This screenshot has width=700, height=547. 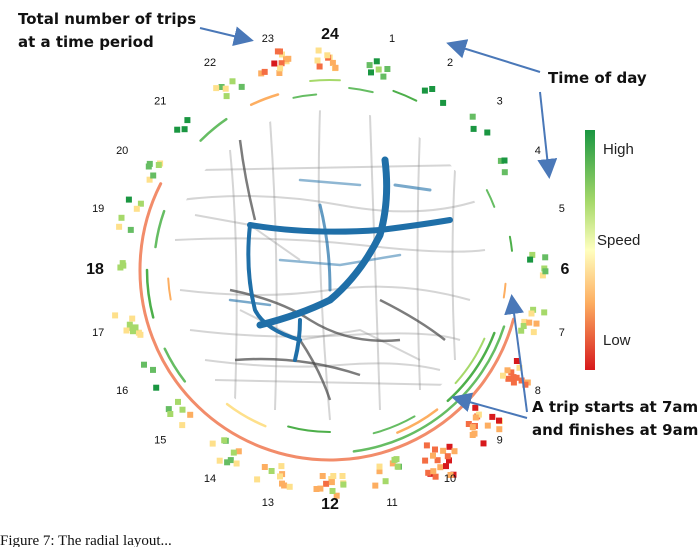 What do you see at coordinates (122, 151) in the screenshot?
I see `hour-label-20: 20` at bounding box center [122, 151].